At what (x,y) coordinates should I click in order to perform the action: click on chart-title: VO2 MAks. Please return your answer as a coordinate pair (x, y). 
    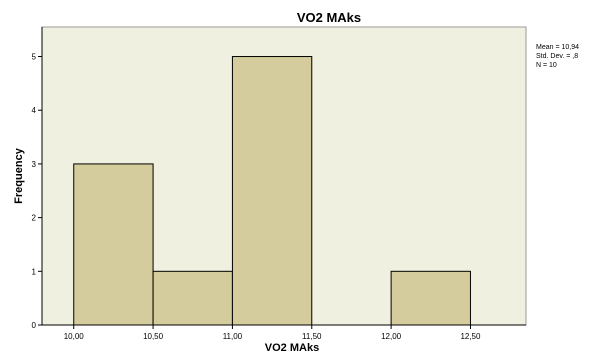
    Looking at the image, I should click on (329, 17).